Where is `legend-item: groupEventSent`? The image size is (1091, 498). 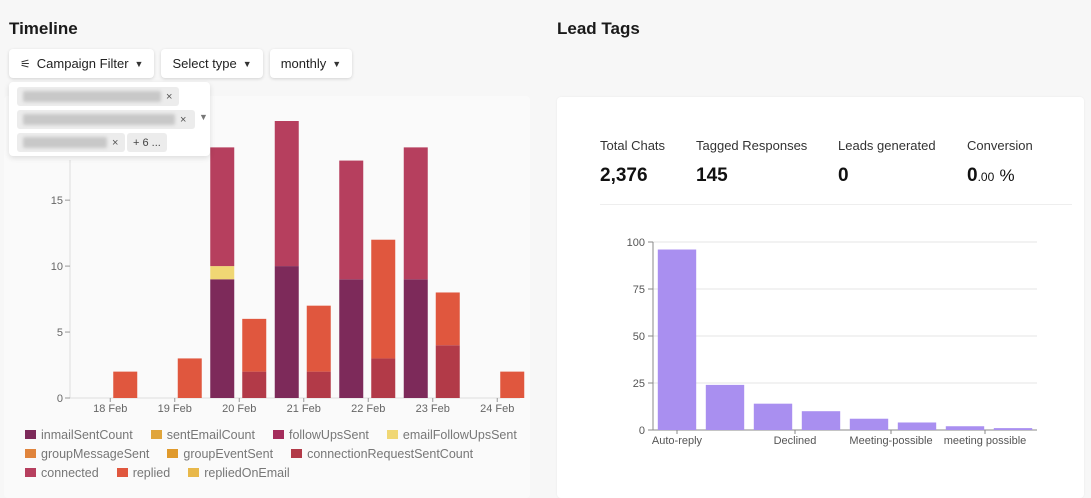
legend-item: groupEventSent is located at coordinates (220, 454).